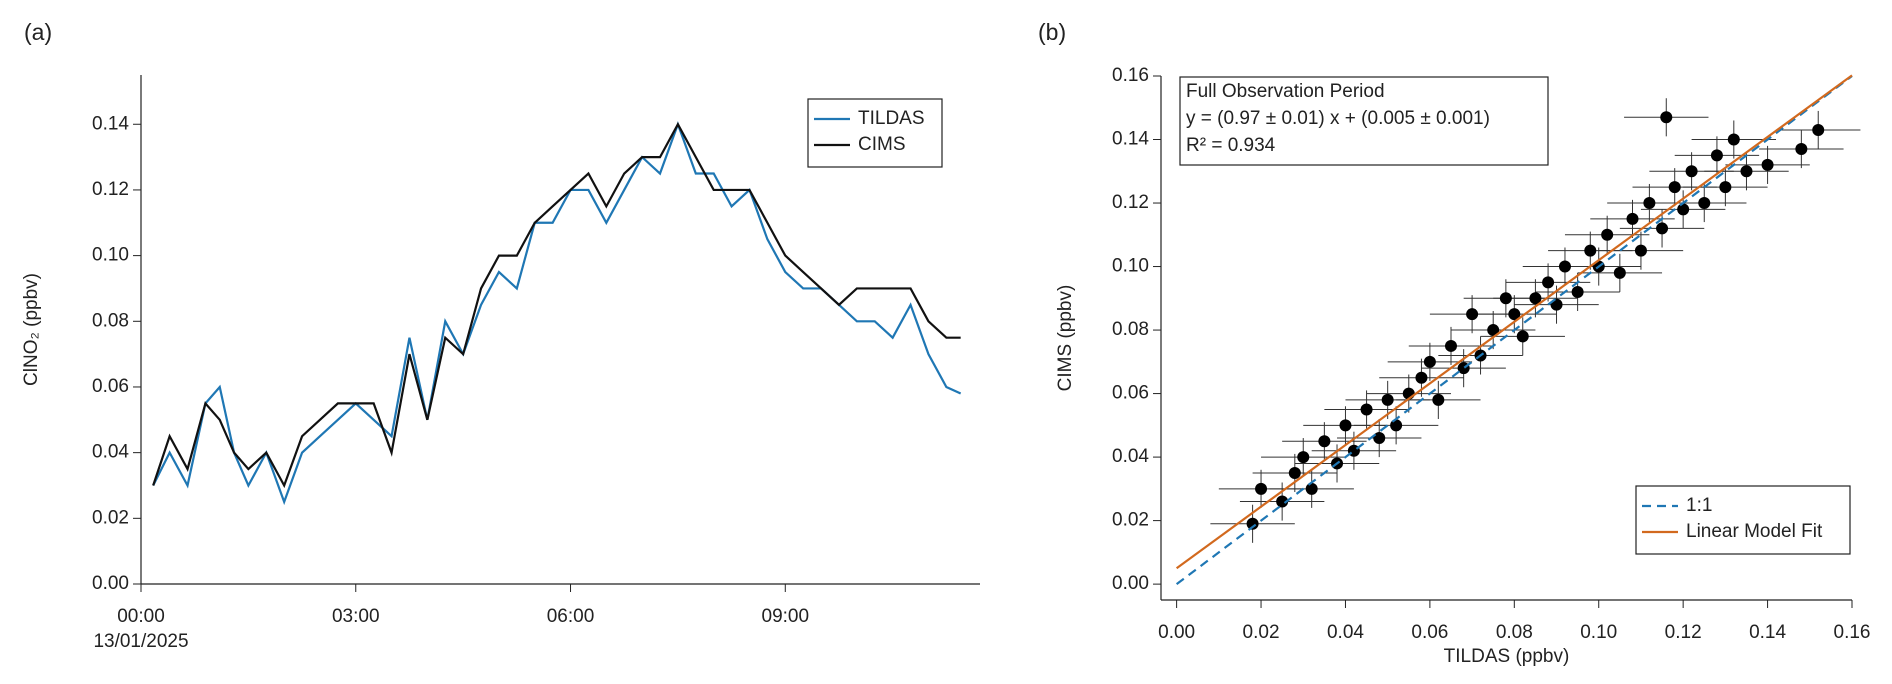  I want to click on annotation-text: R² = 0.934, so click(1231, 145).